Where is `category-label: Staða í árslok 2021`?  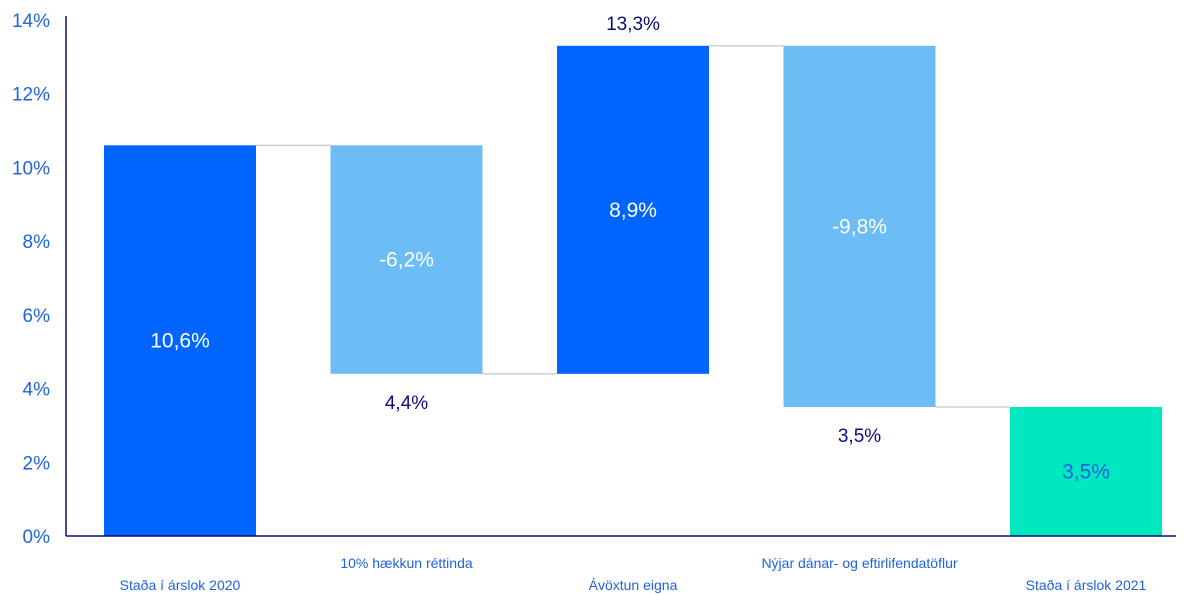
category-label: Staða í árslok 2021 is located at coordinates (1086, 585).